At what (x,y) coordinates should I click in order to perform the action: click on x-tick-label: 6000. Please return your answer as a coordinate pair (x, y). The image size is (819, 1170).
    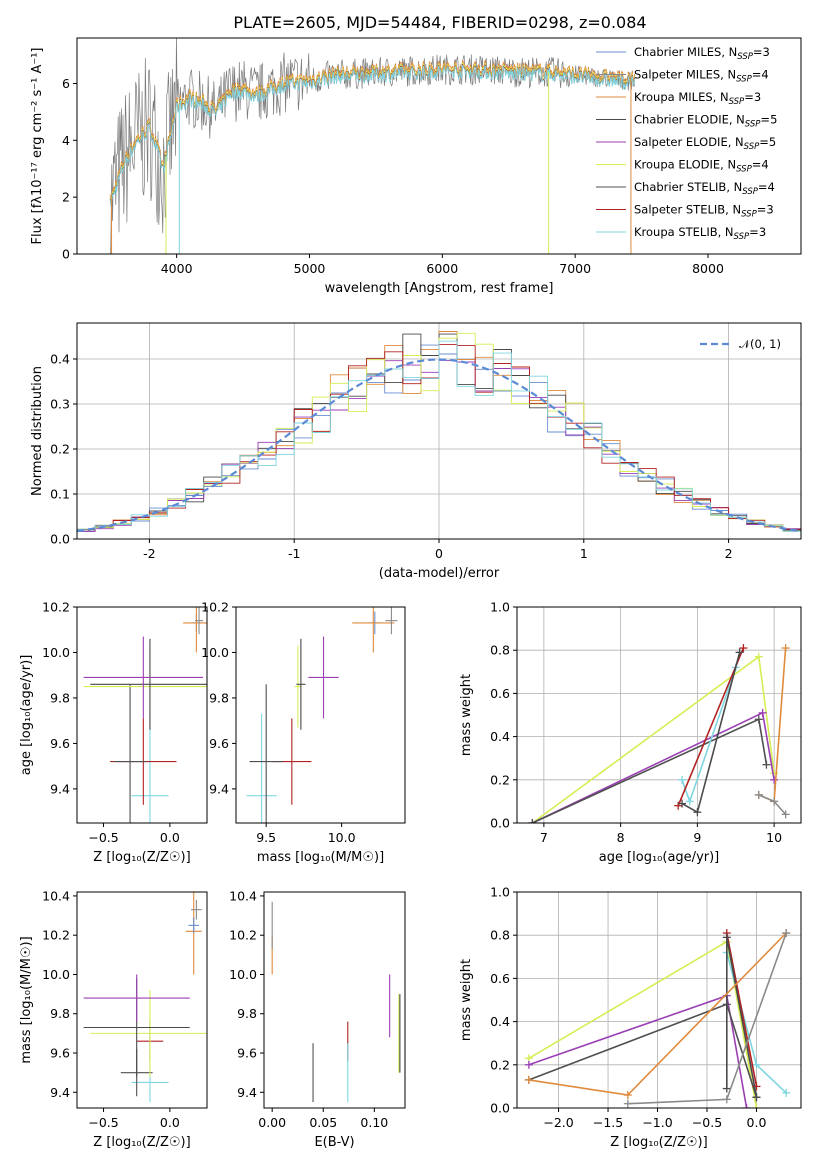
    Looking at the image, I should click on (442, 268).